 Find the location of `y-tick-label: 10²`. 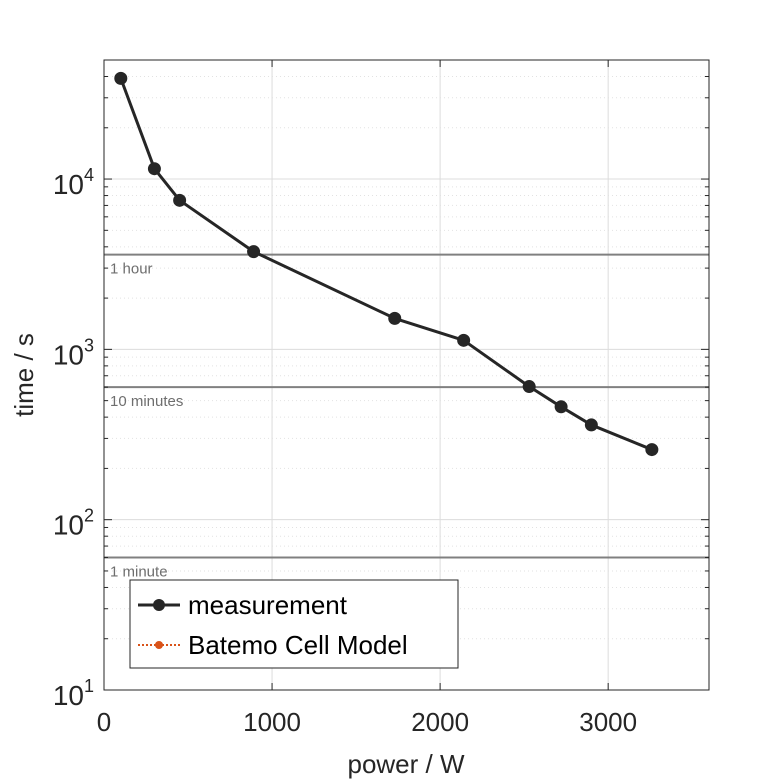

y-tick-label: 10² is located at coordinates (73, 523).